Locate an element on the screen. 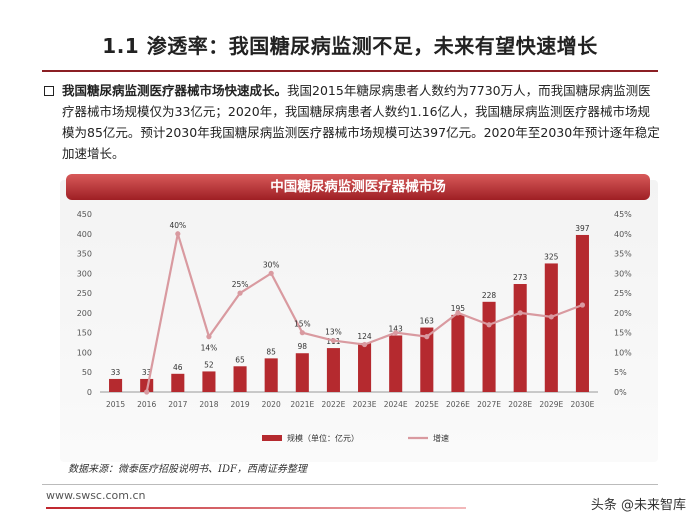 This screenshot has height=525, width=700. y-right-tick-label: 35% is located at coordinates (623, 254).